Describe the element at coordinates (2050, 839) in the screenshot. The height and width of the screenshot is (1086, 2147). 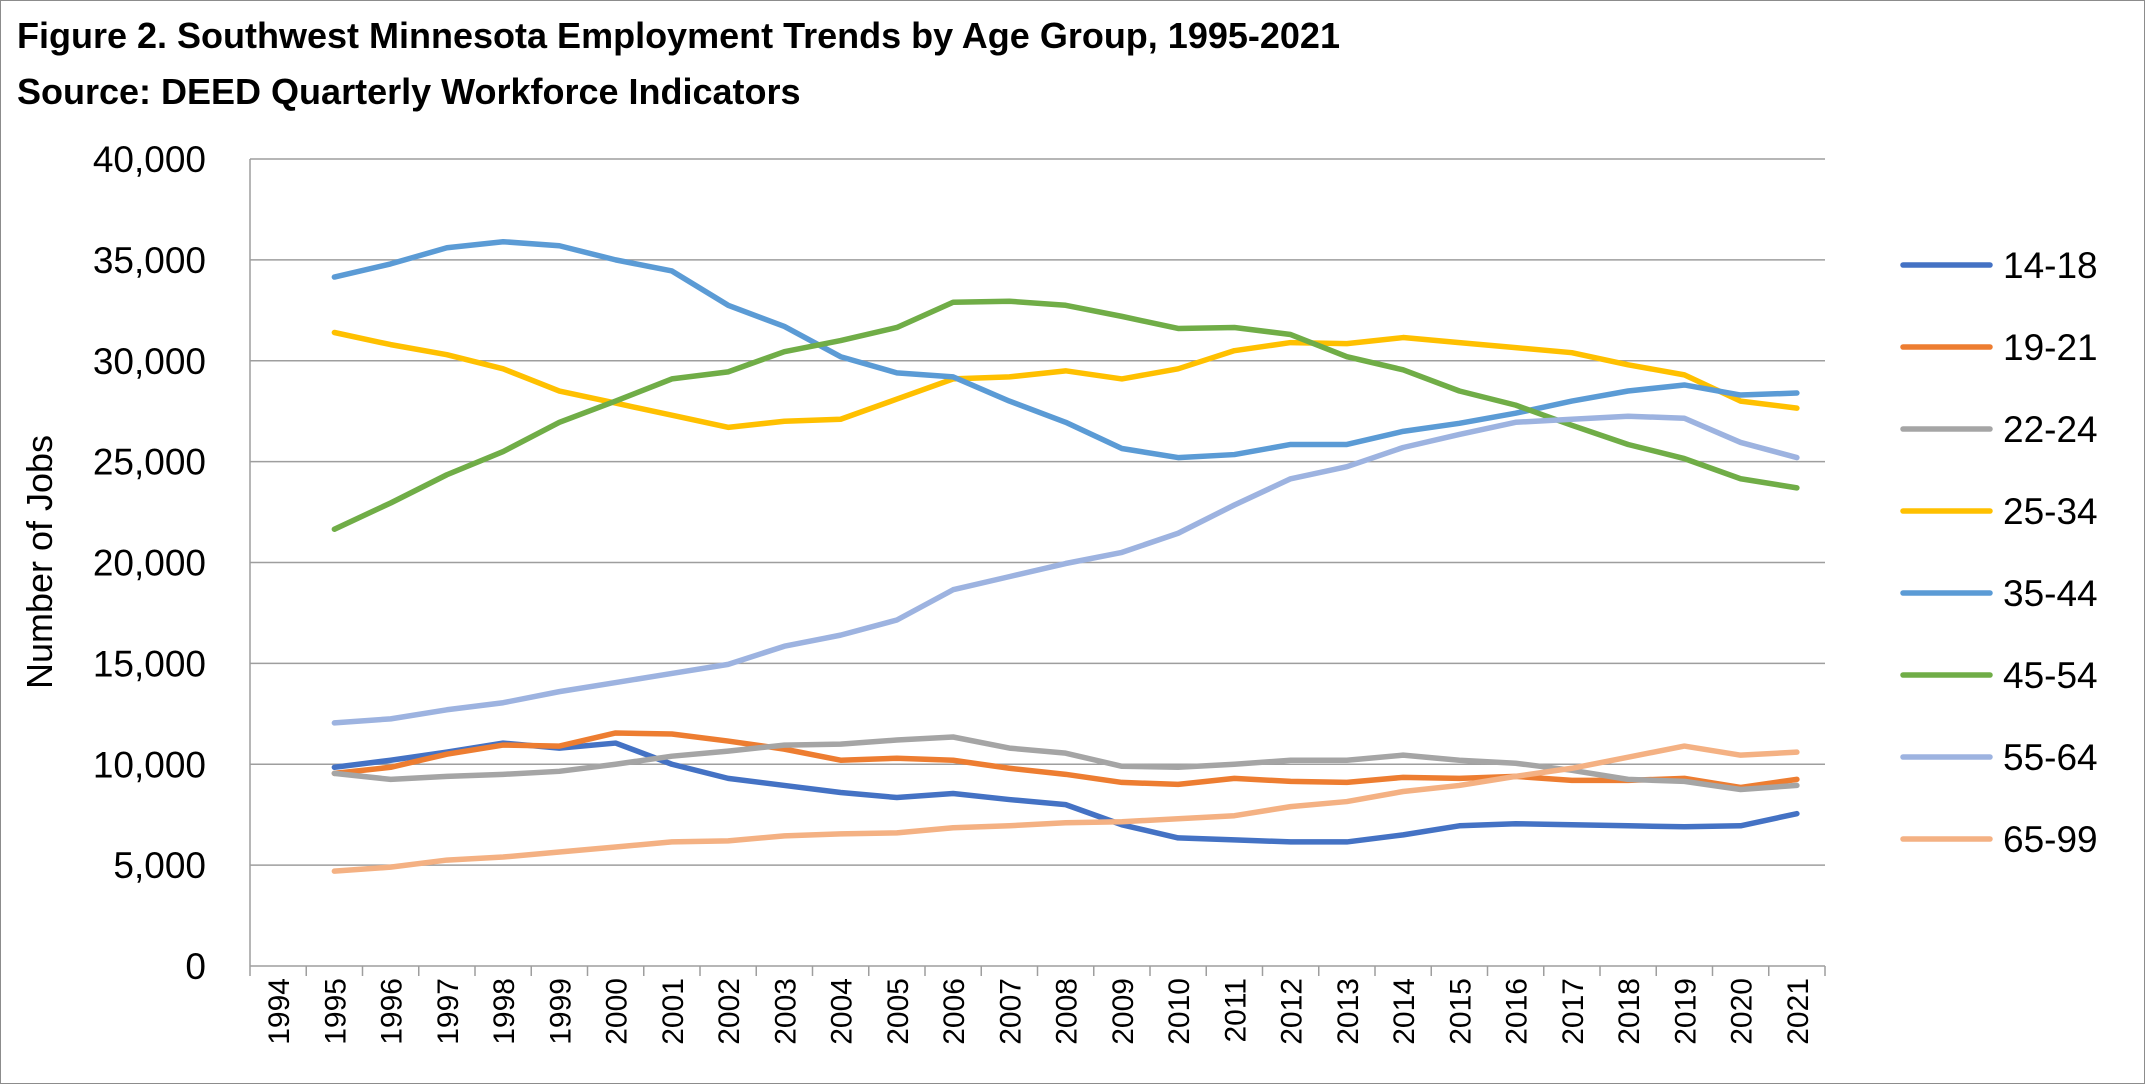
I see `legend-label-65-99: 65-99` at that location.